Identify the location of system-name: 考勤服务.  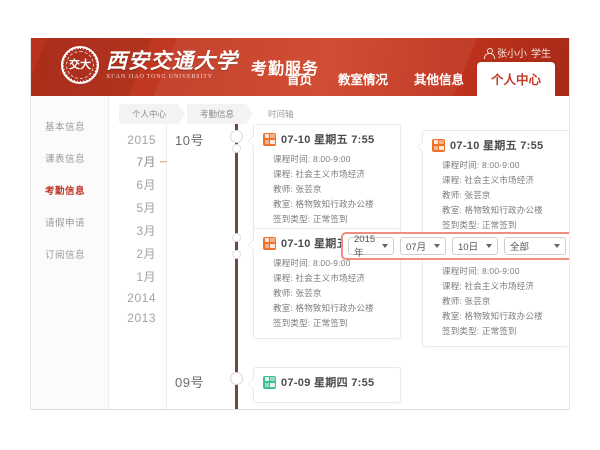
(285, 69).